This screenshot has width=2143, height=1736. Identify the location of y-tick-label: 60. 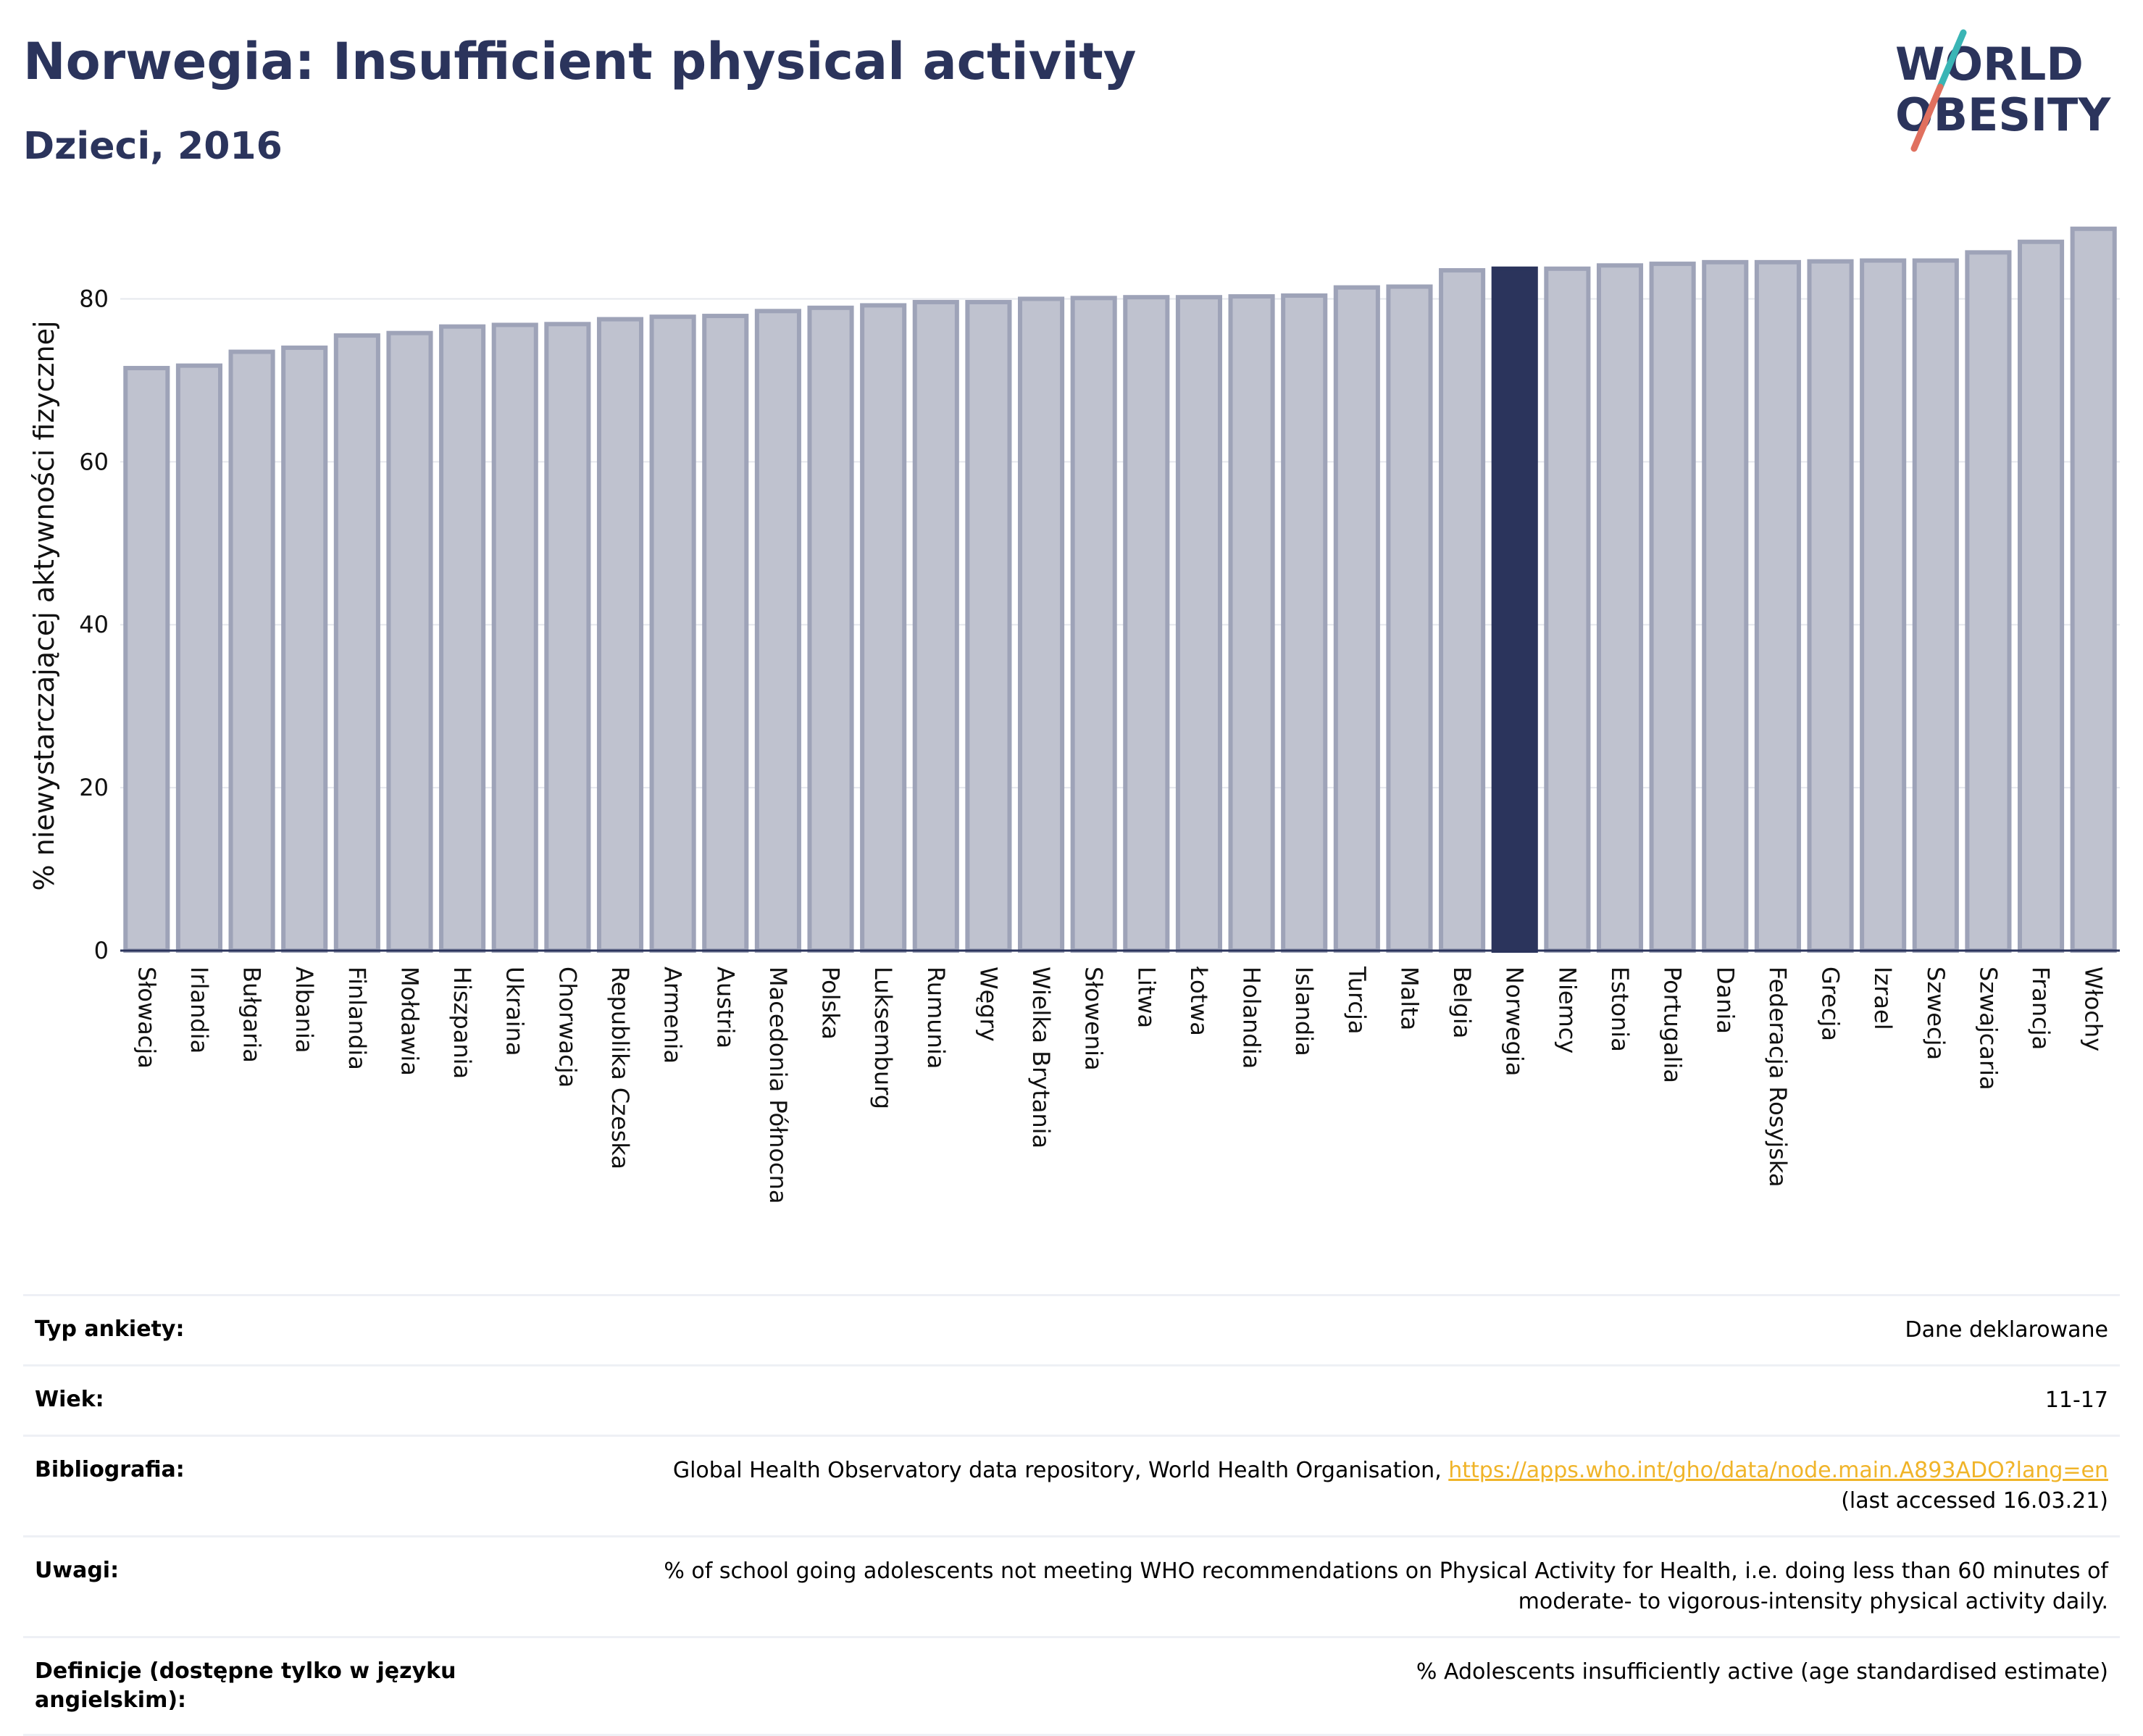
(94, 461).